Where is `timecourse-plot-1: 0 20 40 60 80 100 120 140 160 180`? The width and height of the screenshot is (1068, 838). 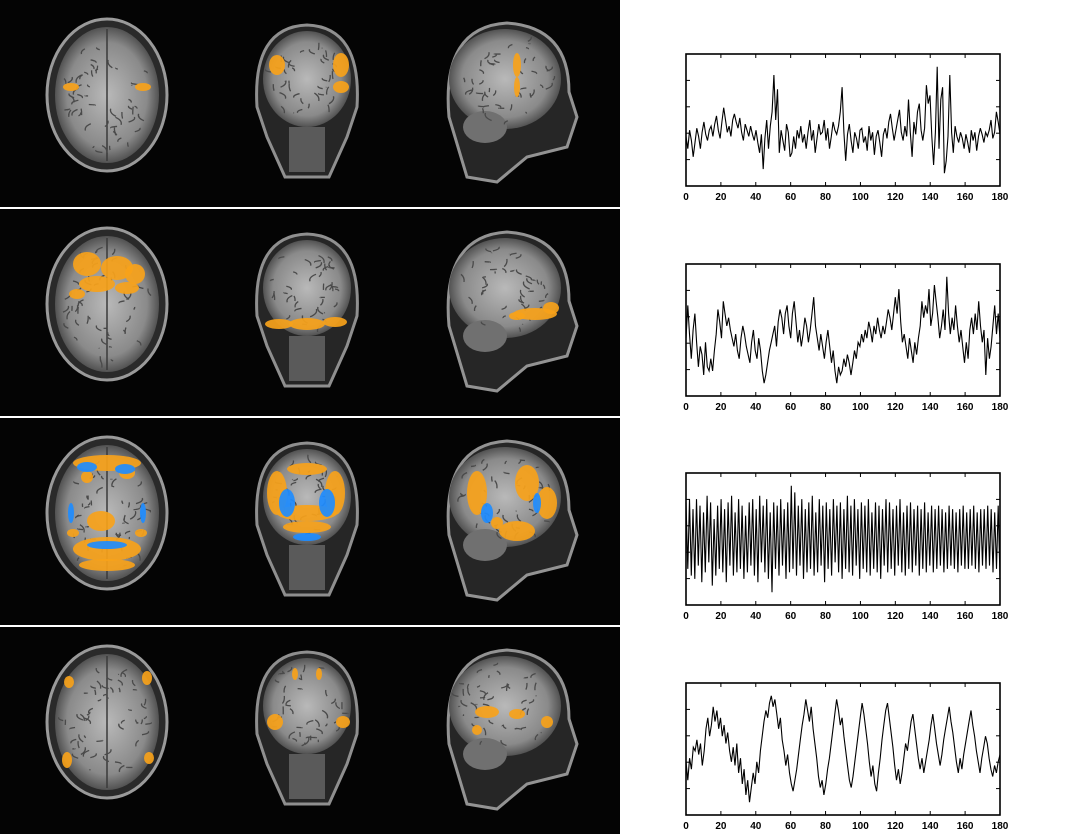
timecourse-plot-1: 0 20 40 60 80 100 120 140 160 180 is located at coordinates (842, 128).